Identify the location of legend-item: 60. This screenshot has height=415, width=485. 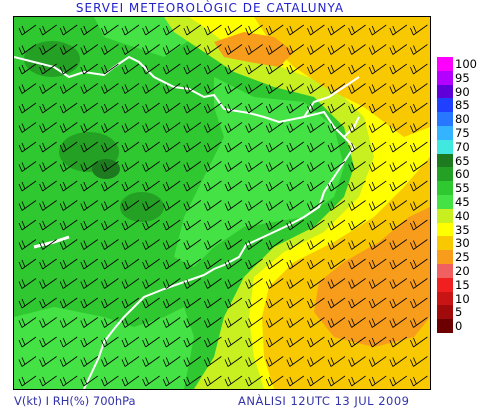
(461, 174).